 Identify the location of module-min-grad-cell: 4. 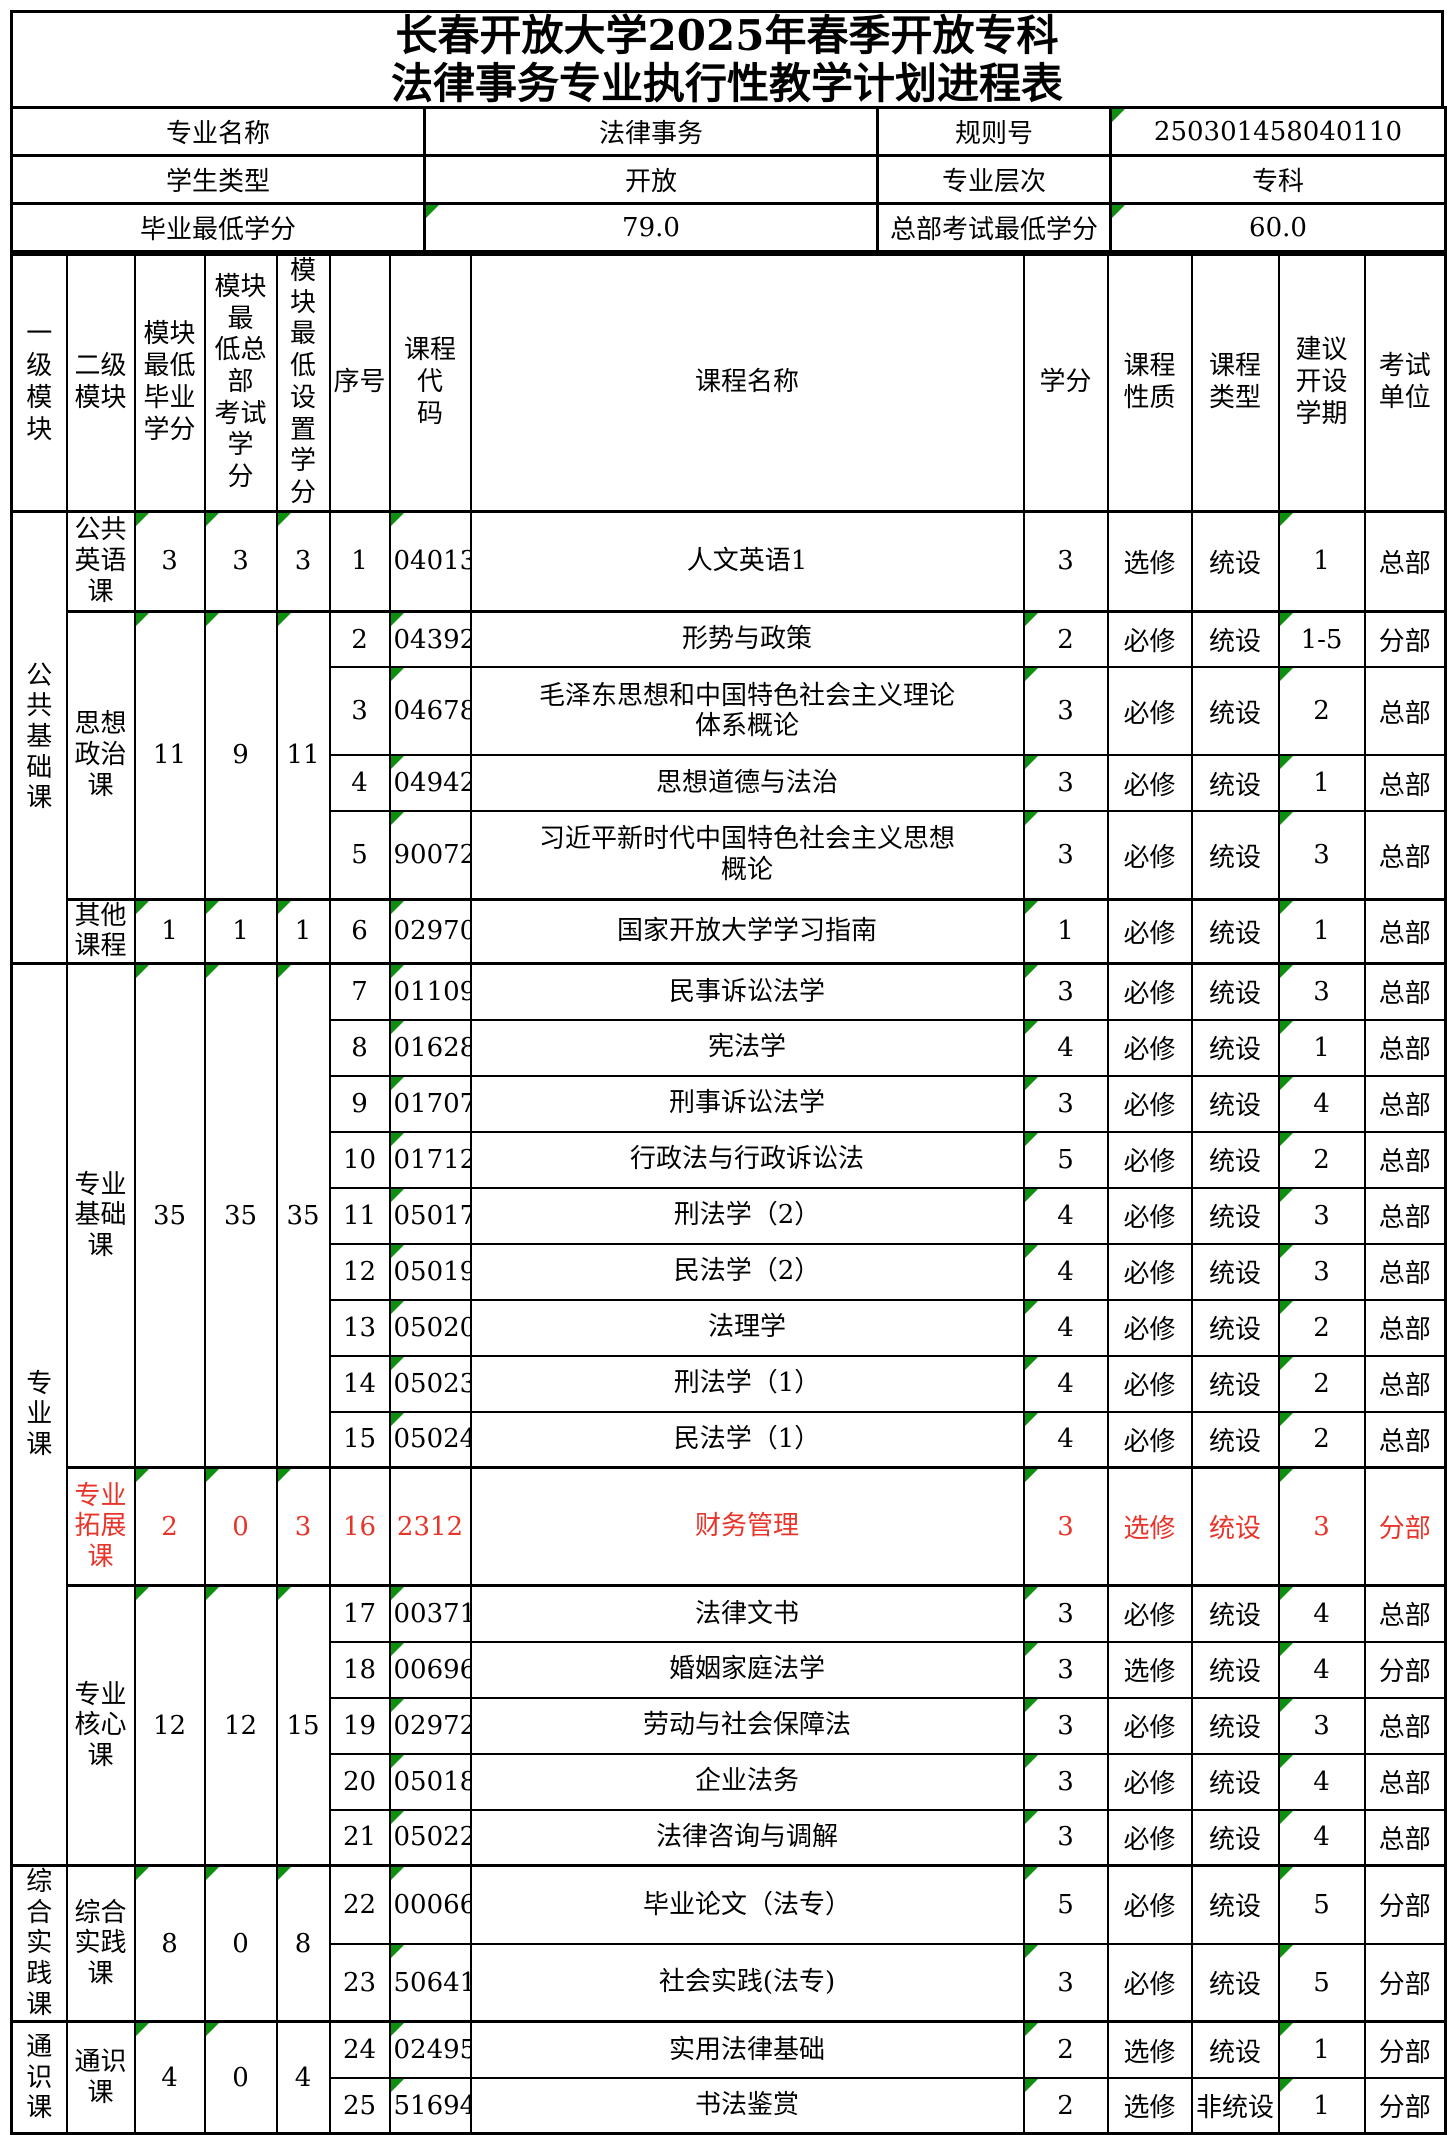
(169, 2077).